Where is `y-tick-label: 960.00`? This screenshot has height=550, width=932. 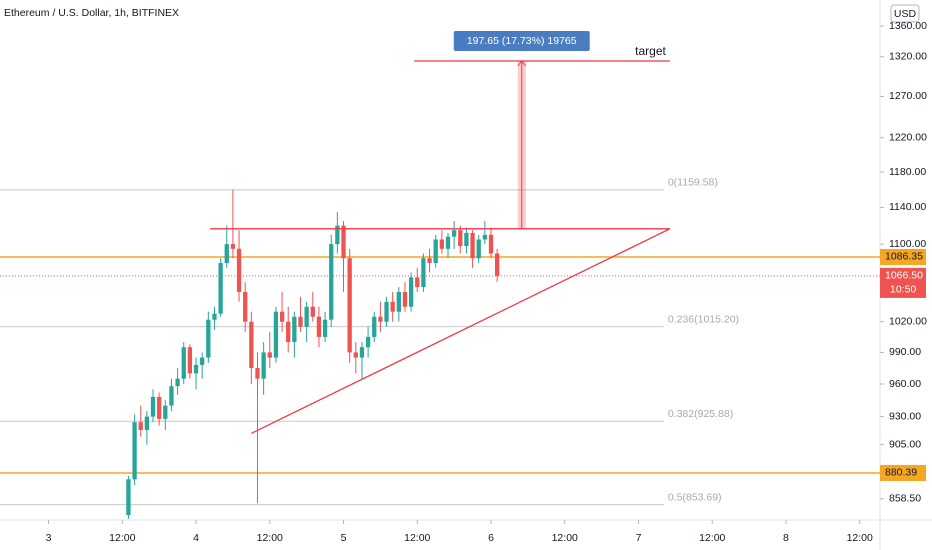
y-tick-label: 960.00 is located at coordinates (905, 384).